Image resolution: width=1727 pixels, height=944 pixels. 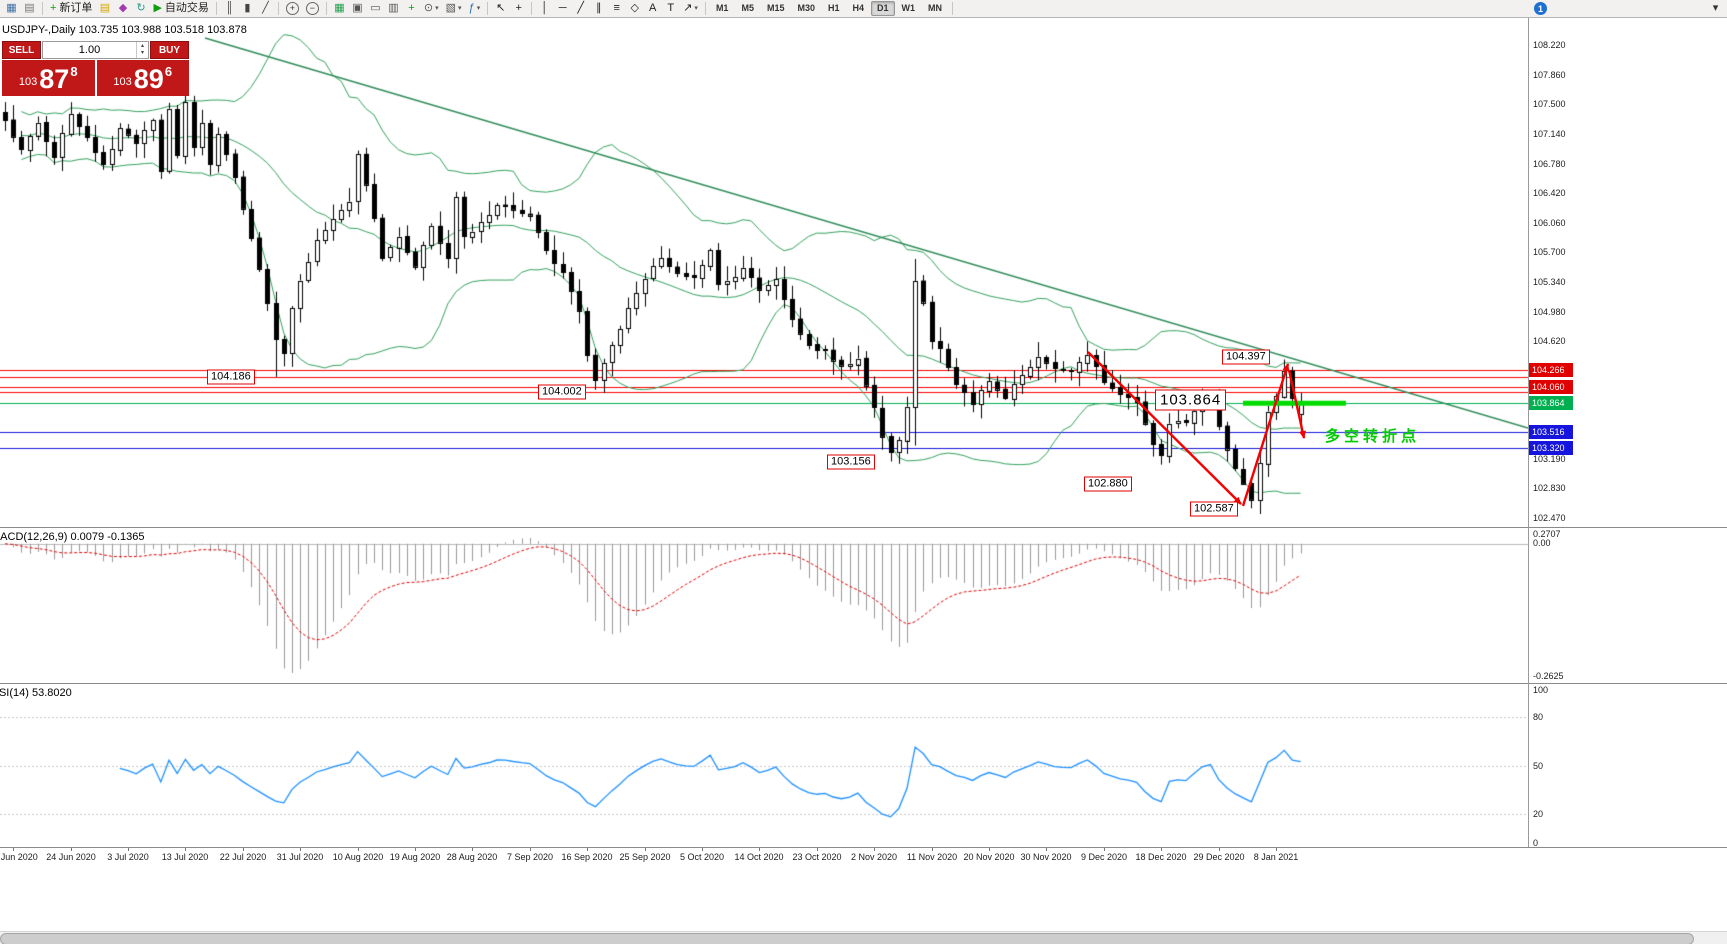 What do you see at coordinates (243, 857) in the screenshot?
I see `date-label: 22 Jul 2020` at bounding box center [243, 857].